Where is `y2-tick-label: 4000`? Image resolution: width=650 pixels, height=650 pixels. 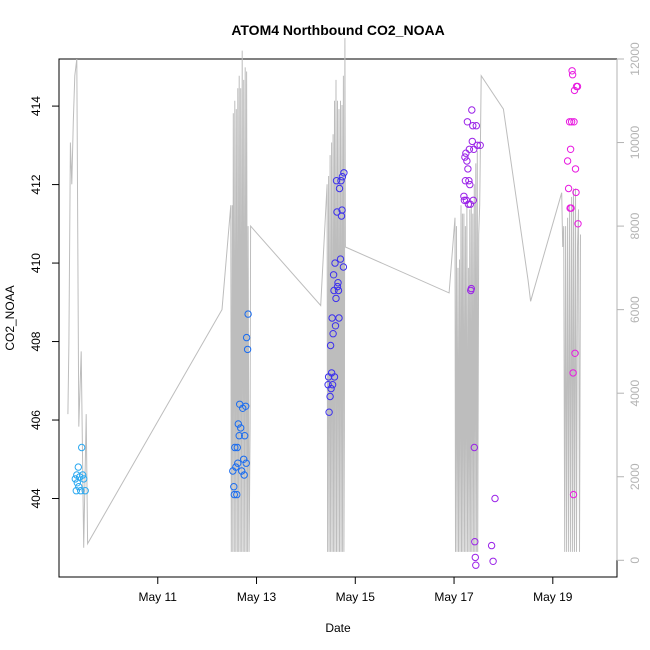
y2-tick-label: 4000 is located at coordinates (635, 393).